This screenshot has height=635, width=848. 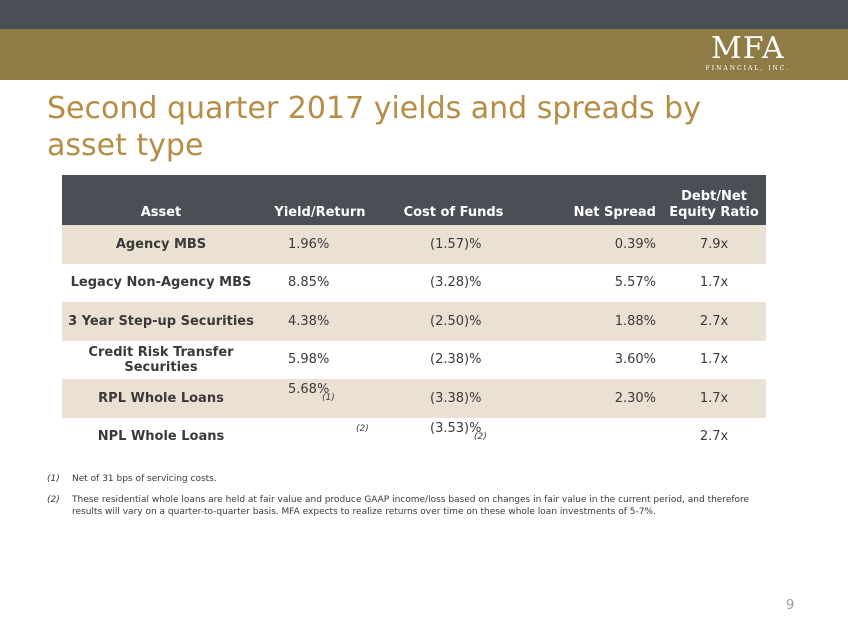 I want to click on cell-ratio: 7.9x, so click(x=714, y=244).